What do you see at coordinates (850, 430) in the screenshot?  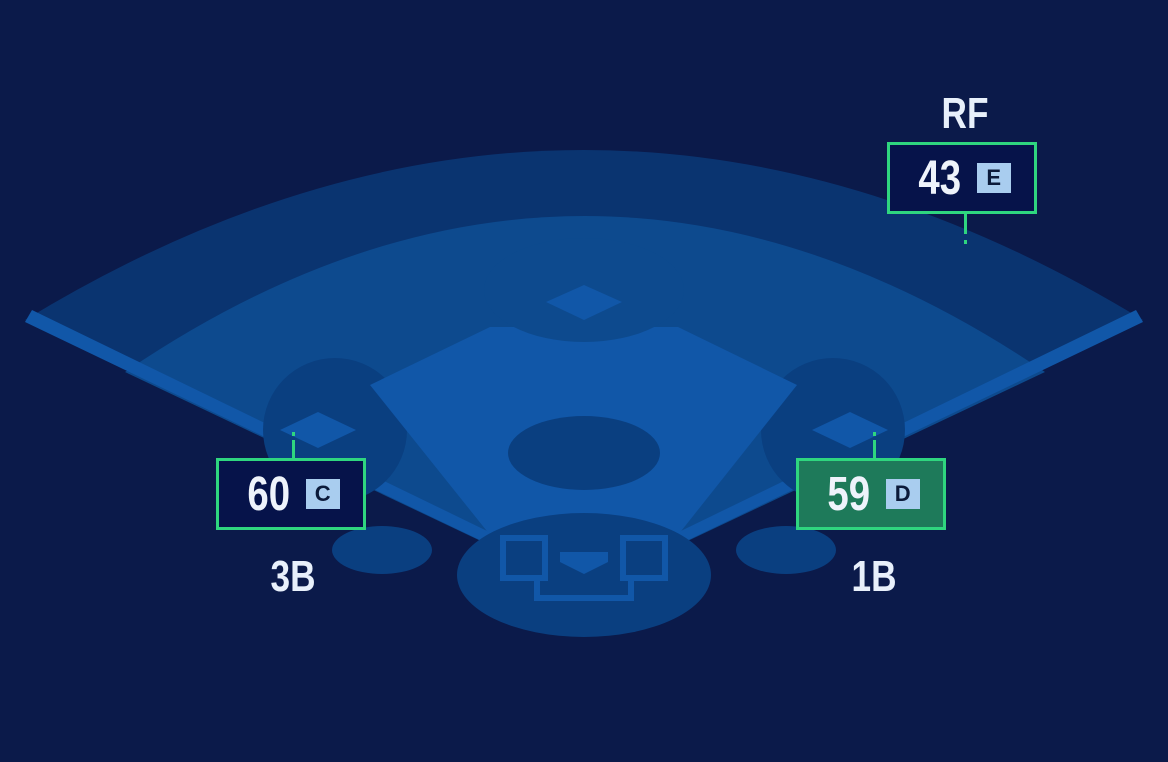 I see `first-base` at bounding box center [850, 430].